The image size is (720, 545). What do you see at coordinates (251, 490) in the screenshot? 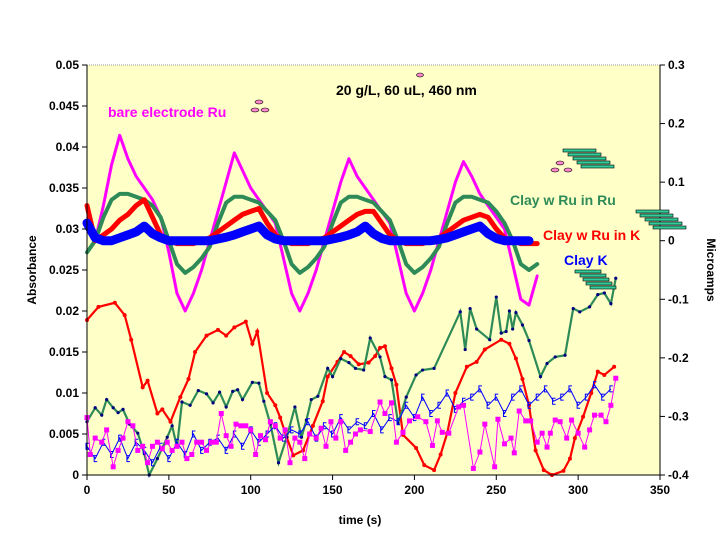
I see `x-tick-label: 100` at bounding box center [251, 490].